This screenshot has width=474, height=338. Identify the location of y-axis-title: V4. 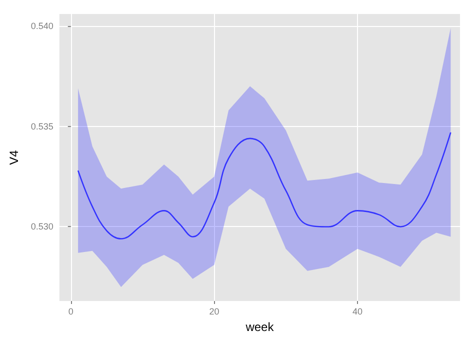
(14, 157).